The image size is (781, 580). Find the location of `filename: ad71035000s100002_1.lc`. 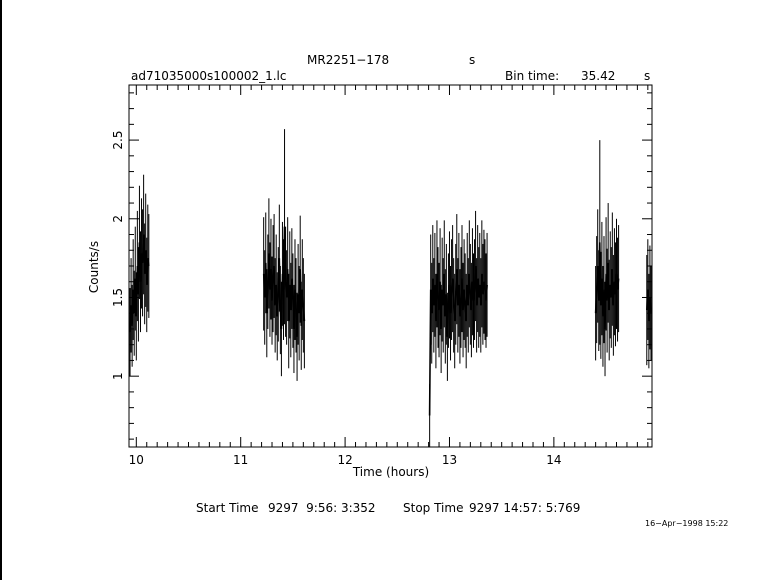

filename: ad71035000s100002_1.lc is located at coordinates (209, 76).